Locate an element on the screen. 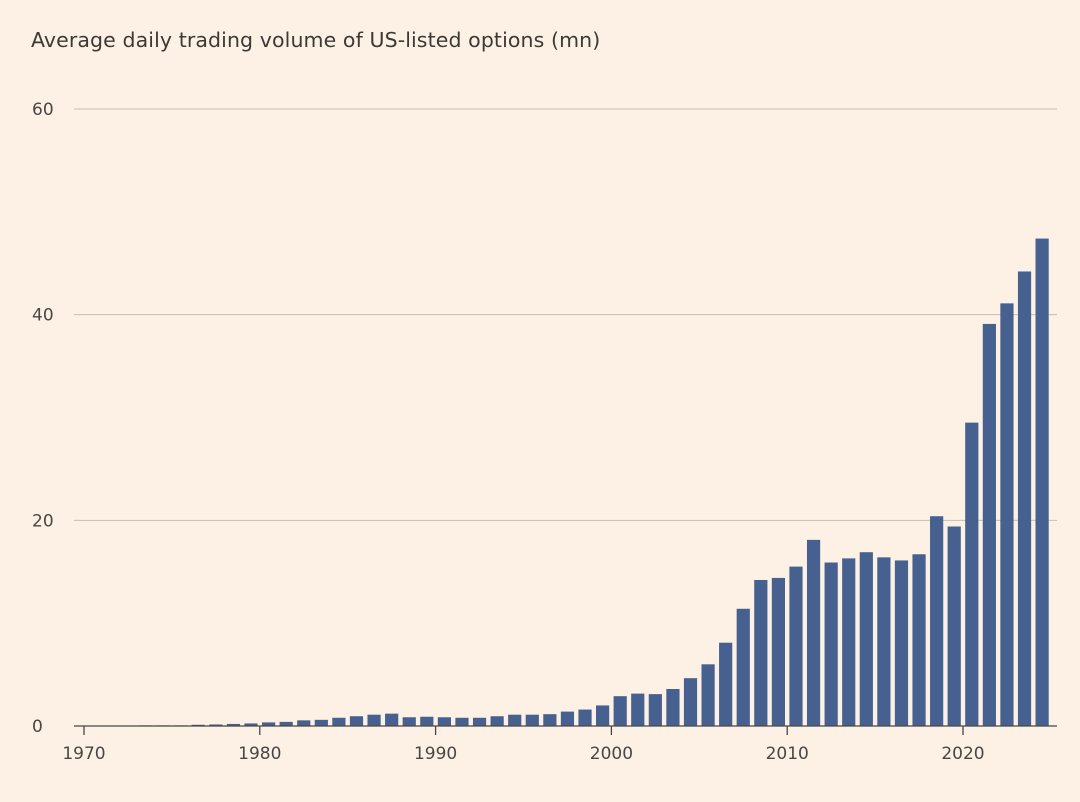  x-axis: 1970 1980 1990 2000 2010 2020 is located at coordinates (559, 744).